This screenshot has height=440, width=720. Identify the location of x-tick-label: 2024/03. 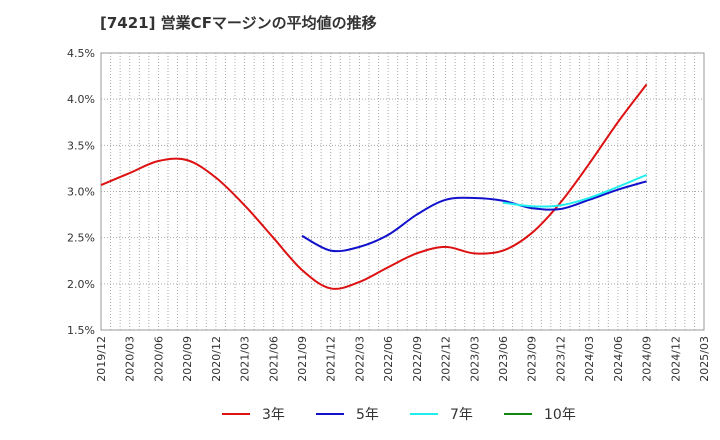
(589, 359).